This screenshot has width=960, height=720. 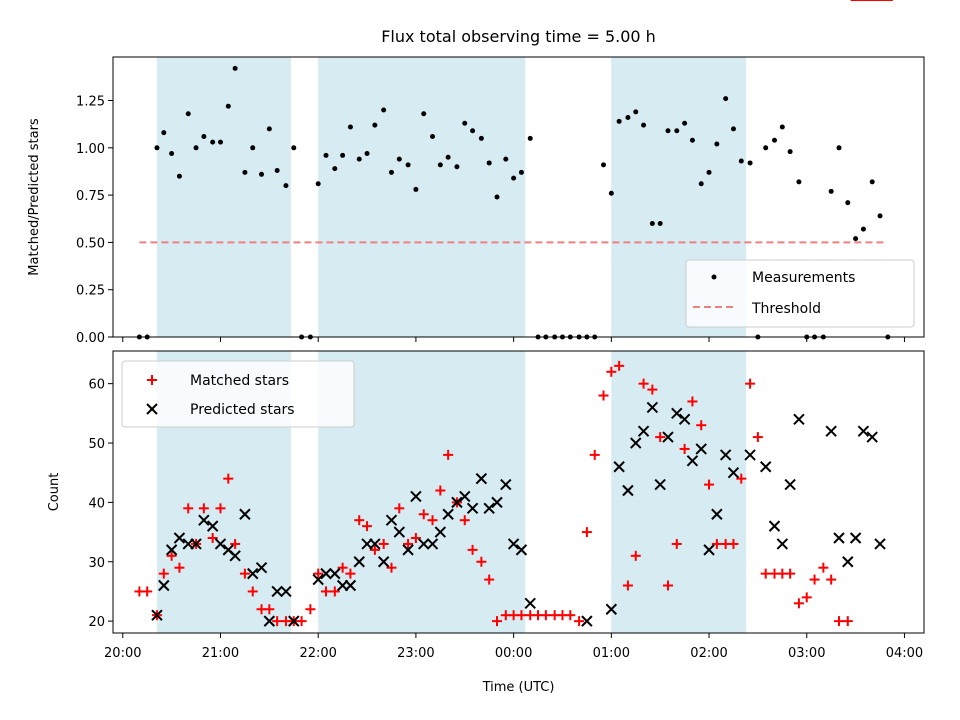 What do you see at coordinates (806, 653) in the screenshot?
I see `x-tick-label: 03:00` at bounding box center [806, 653].